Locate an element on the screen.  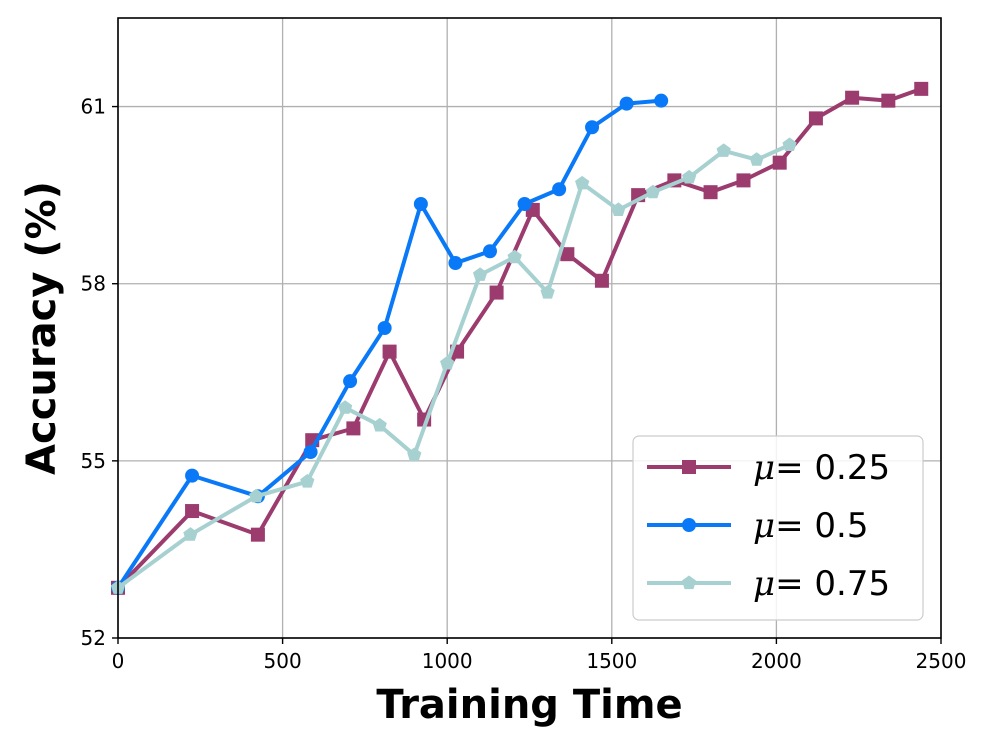
y-tick-label: 52 is located at coordinates (93, 638).